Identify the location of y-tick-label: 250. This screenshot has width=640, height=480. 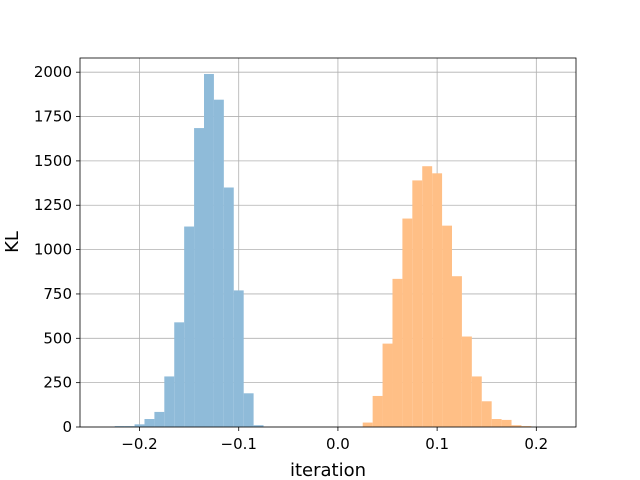
(57, 383).